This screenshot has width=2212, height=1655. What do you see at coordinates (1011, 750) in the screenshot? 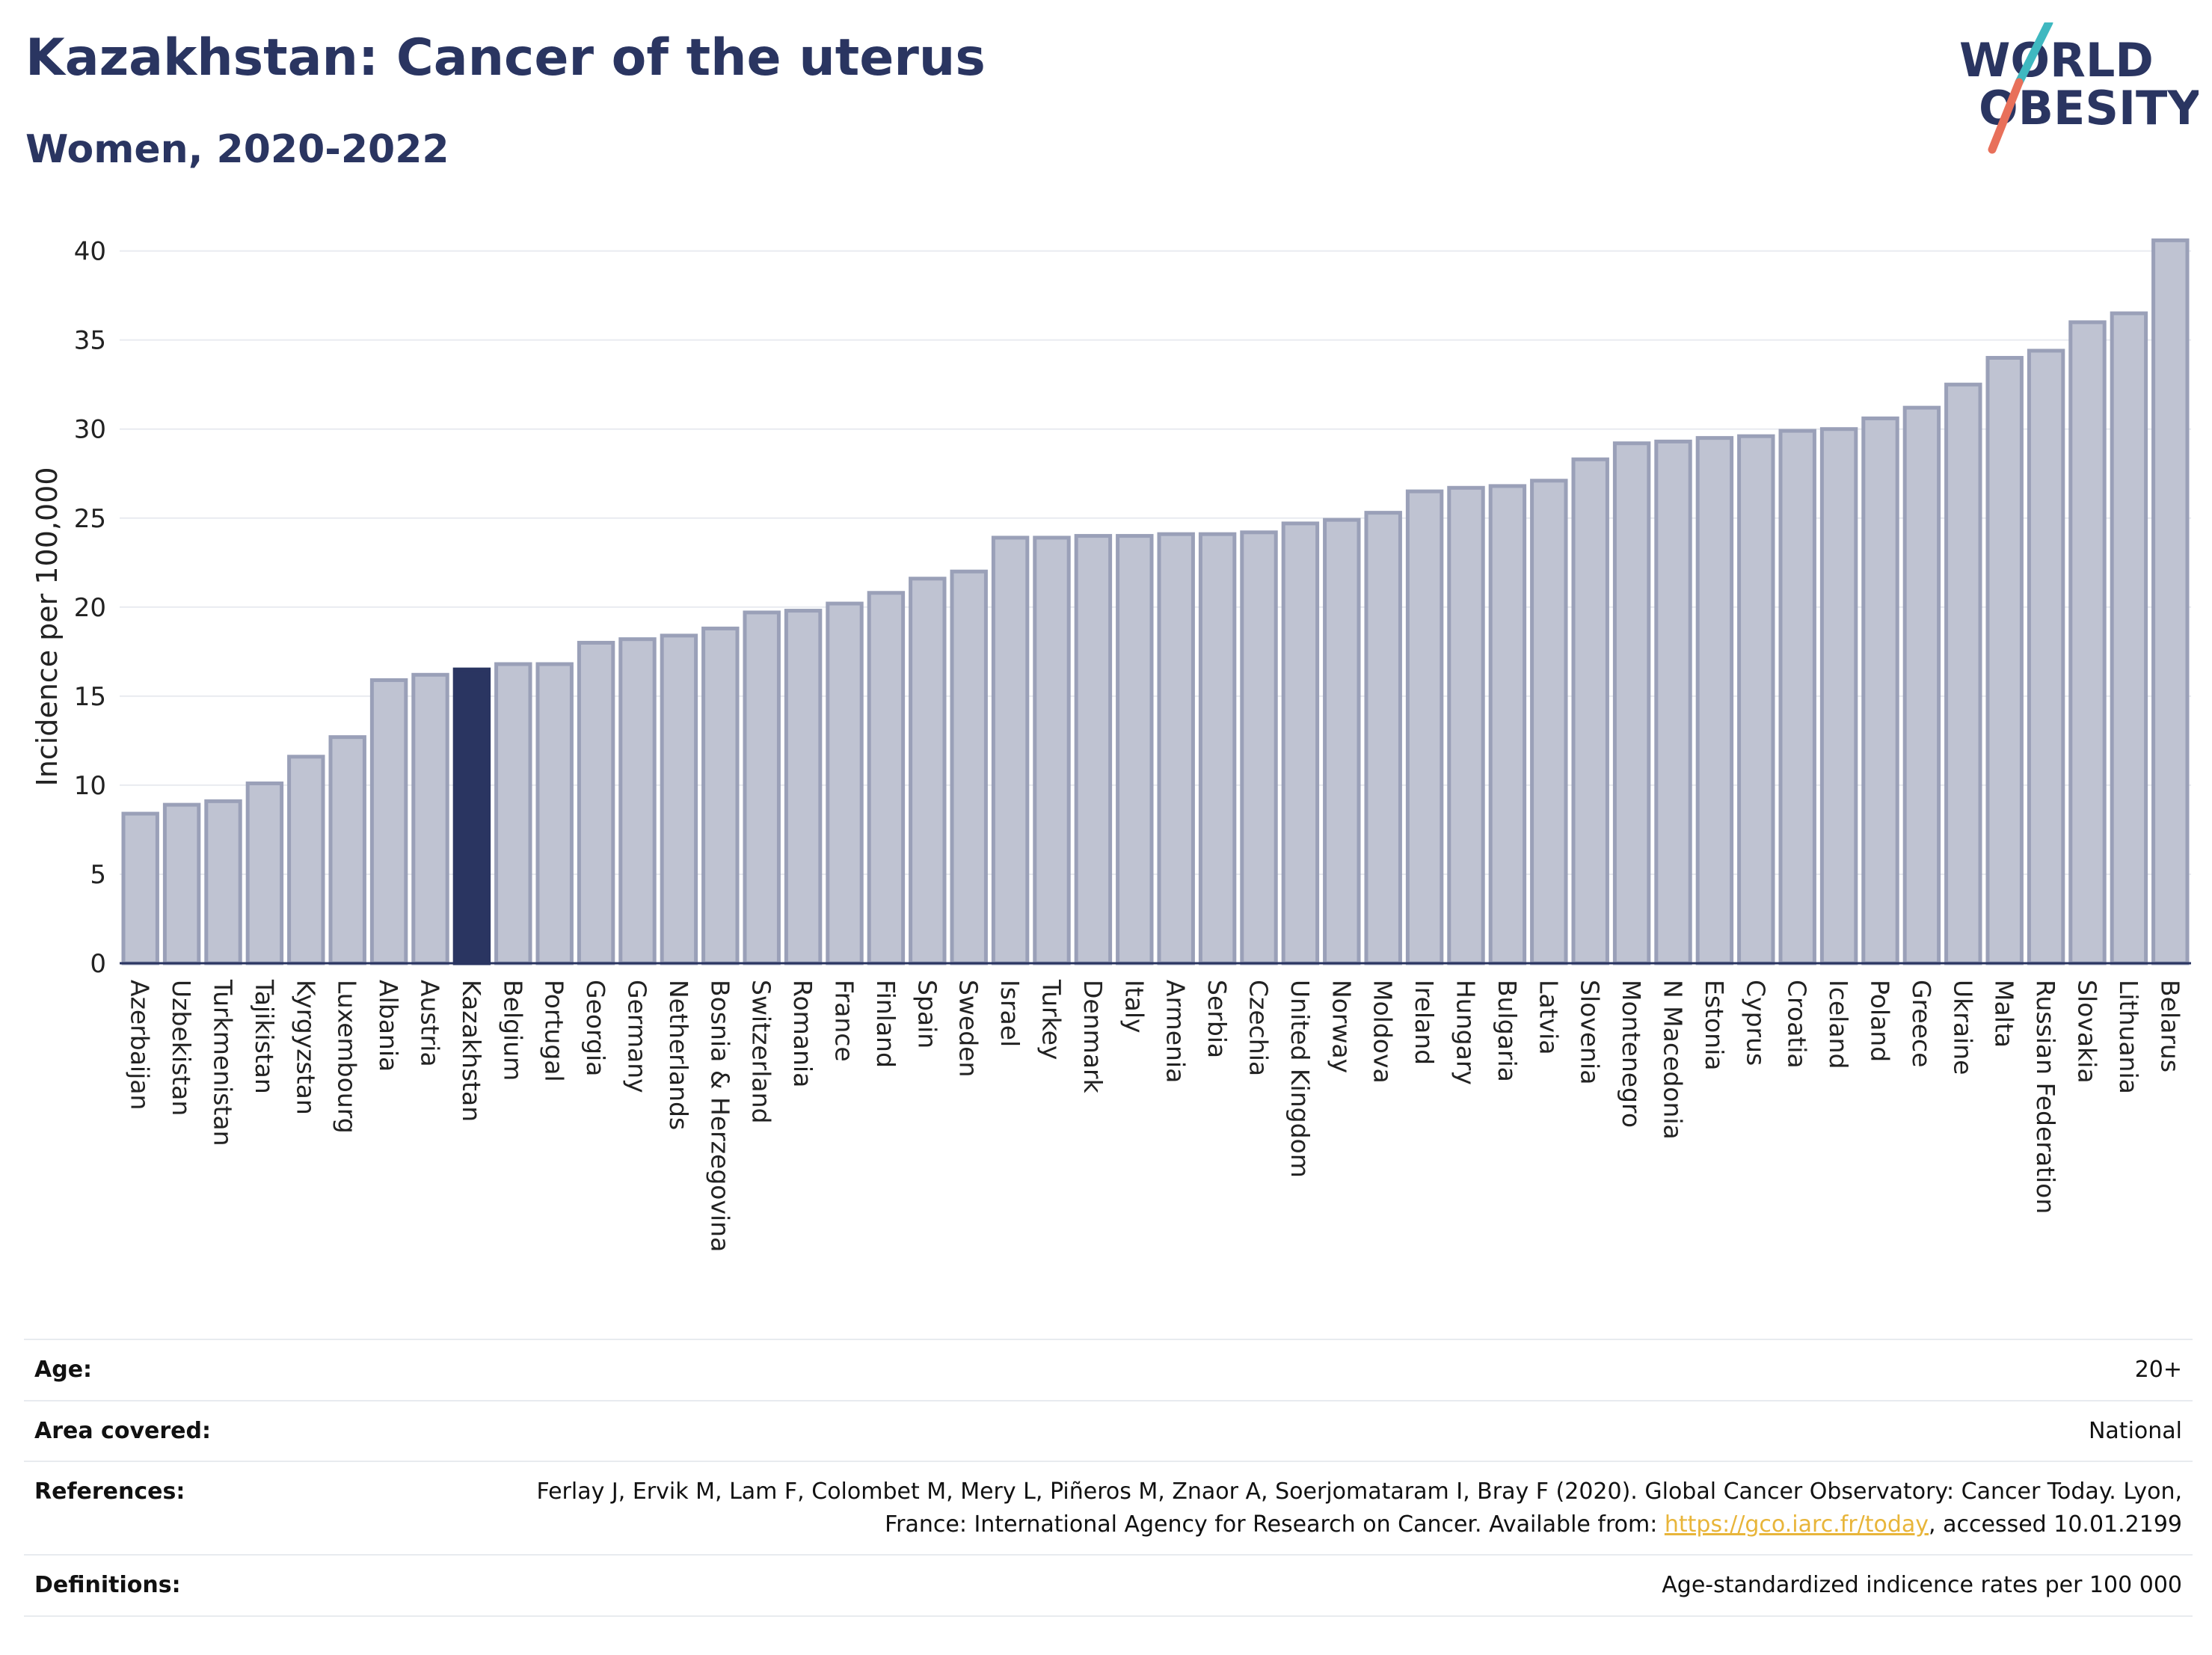
I see `bar-israel` at bounding box center [1011, 750].